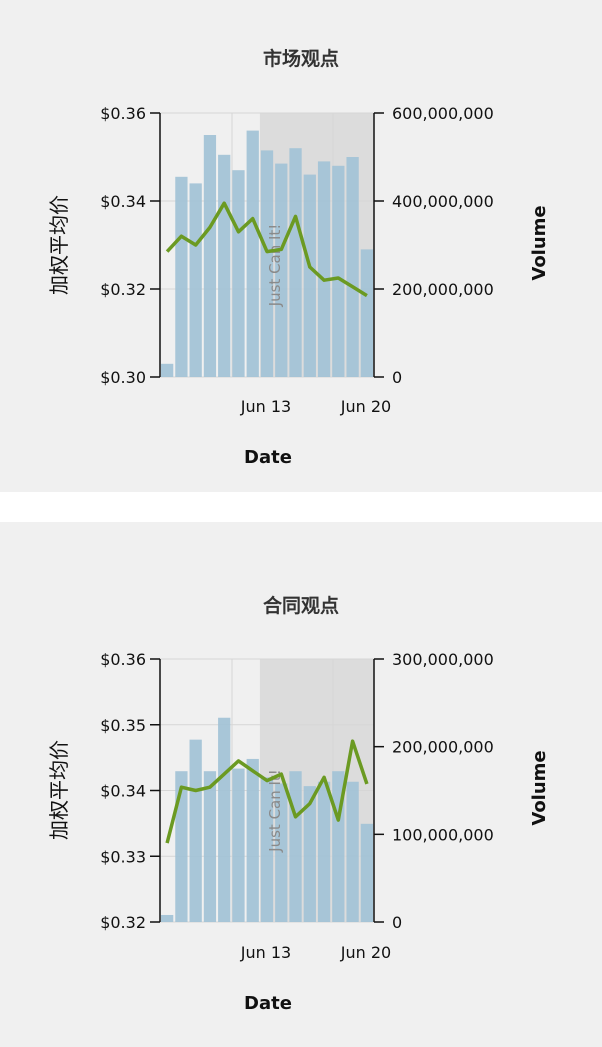  I want to click on y-tick-label: $0.33, so click(123, 856).